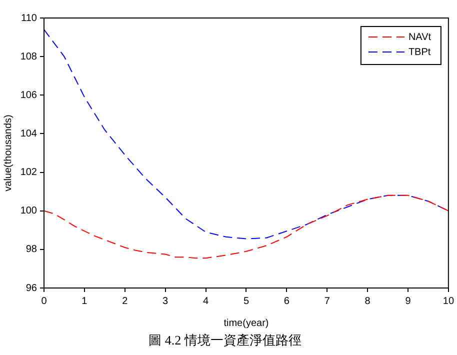  Describe the element at coordinates (420, 37) in the screenshot. I see `legend-label: NAVt` at that location.